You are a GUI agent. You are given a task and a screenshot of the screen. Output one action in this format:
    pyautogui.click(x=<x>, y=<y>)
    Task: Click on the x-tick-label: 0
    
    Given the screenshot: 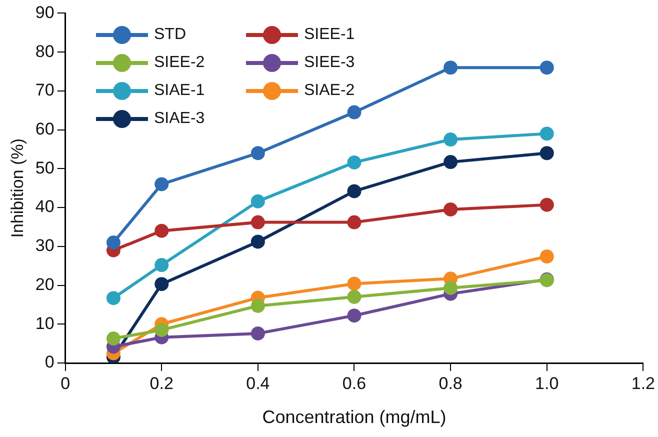 What is the action you would take?
    pyautogui.click(x=65, y=383)
    